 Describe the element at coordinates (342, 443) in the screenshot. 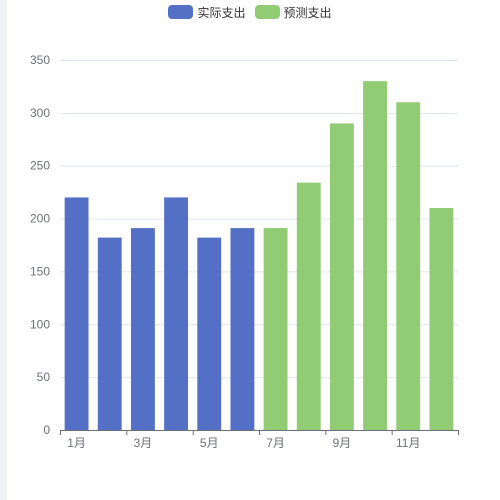

I see `x-tick-label-9: 9月` at that location.